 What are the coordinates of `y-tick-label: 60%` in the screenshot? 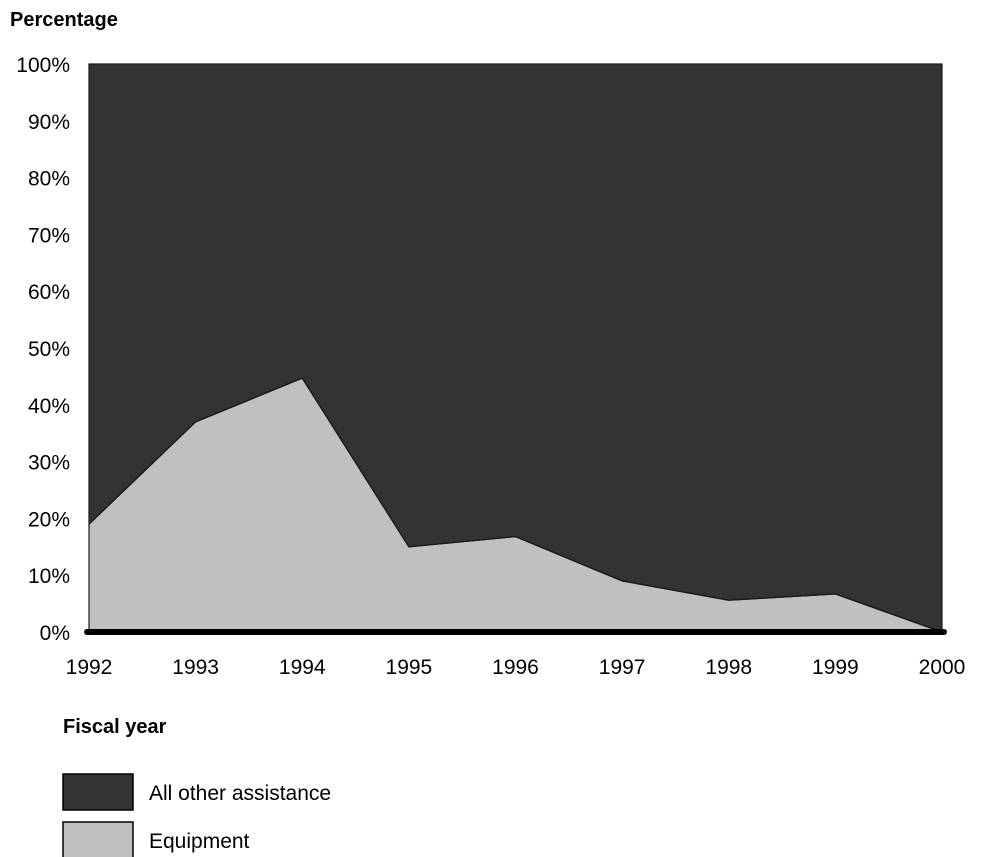 It's located at (49, 292).